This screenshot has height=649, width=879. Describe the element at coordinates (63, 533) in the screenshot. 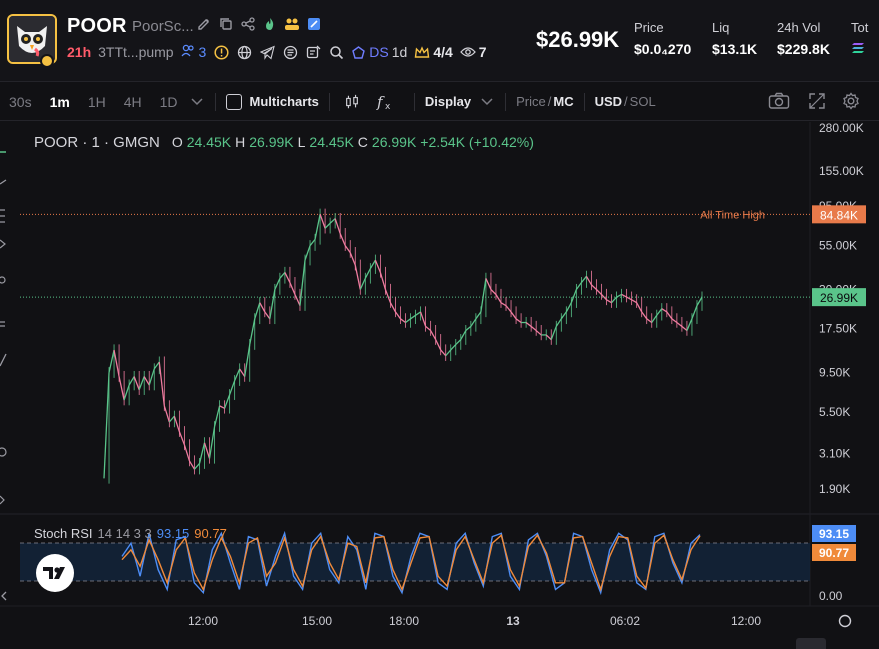

I see `rsi-name: Stoch RSI` at that location.